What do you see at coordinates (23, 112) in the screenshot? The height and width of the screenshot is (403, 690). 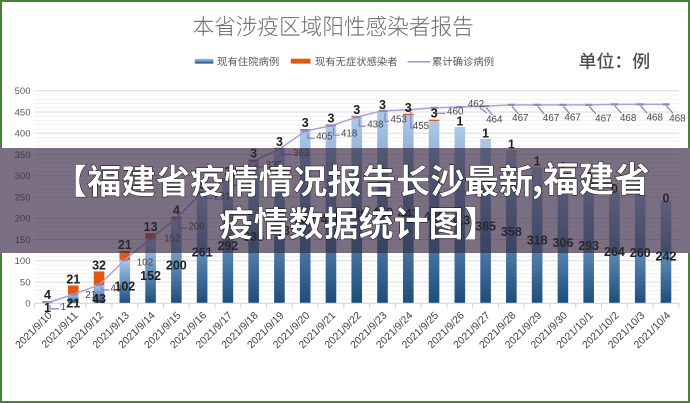 I see `svg-text: 450` at bounding box center [23, 112].